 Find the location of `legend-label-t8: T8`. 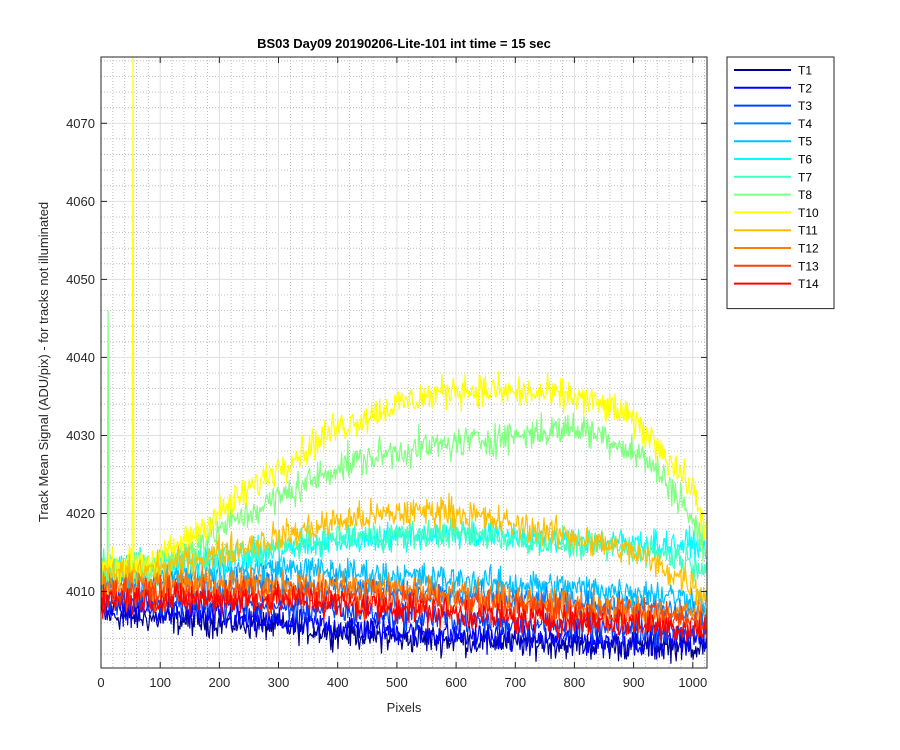

legend-label-t8: T8 is located at coordinates (805, 195).